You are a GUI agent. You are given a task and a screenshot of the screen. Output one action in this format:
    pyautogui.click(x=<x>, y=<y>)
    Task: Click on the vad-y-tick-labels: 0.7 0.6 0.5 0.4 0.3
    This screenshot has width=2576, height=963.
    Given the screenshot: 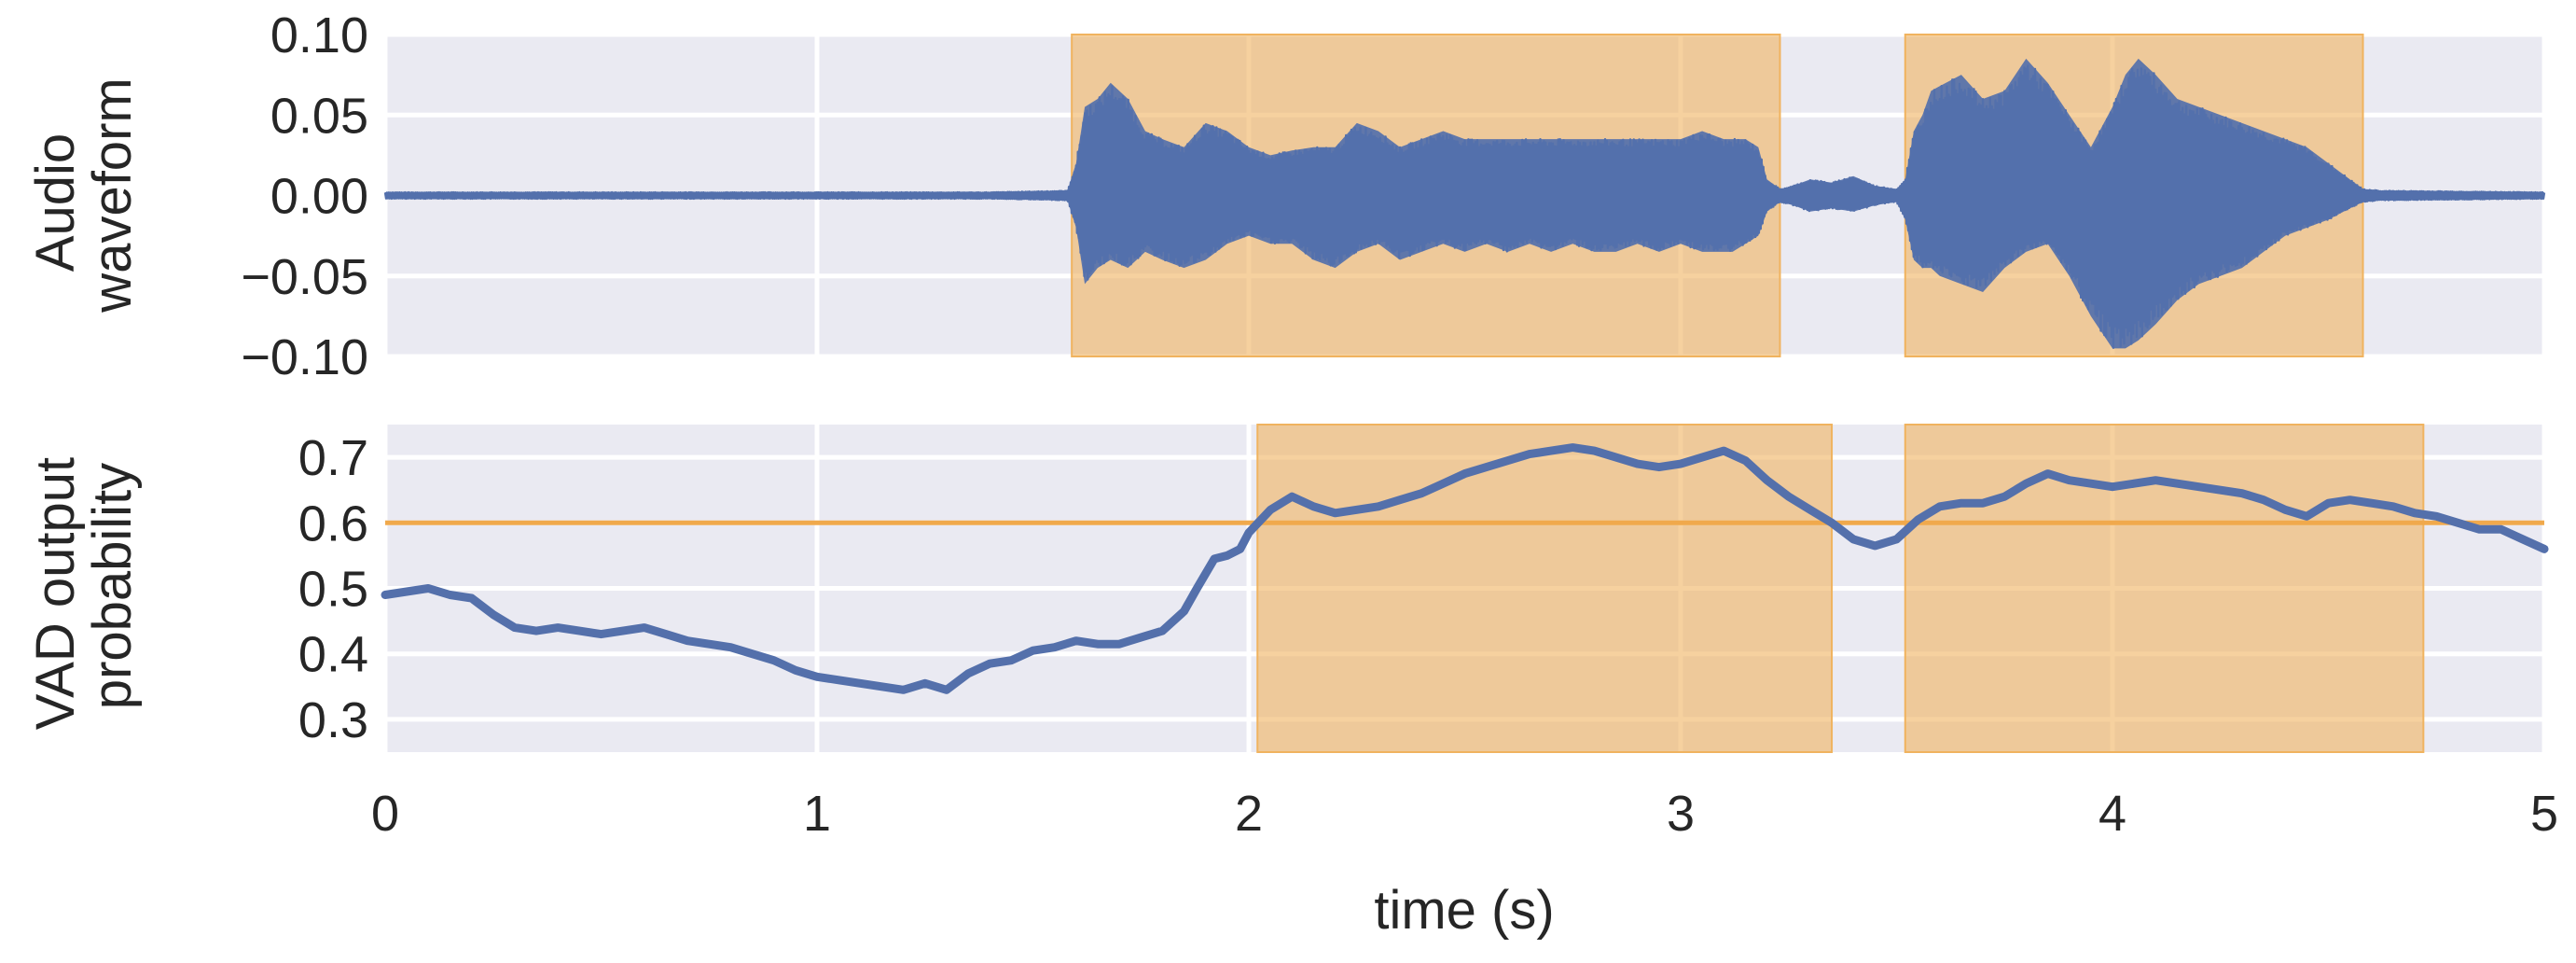 What is the action you would take?
    pyautogui.click(x=333, y=589)
    